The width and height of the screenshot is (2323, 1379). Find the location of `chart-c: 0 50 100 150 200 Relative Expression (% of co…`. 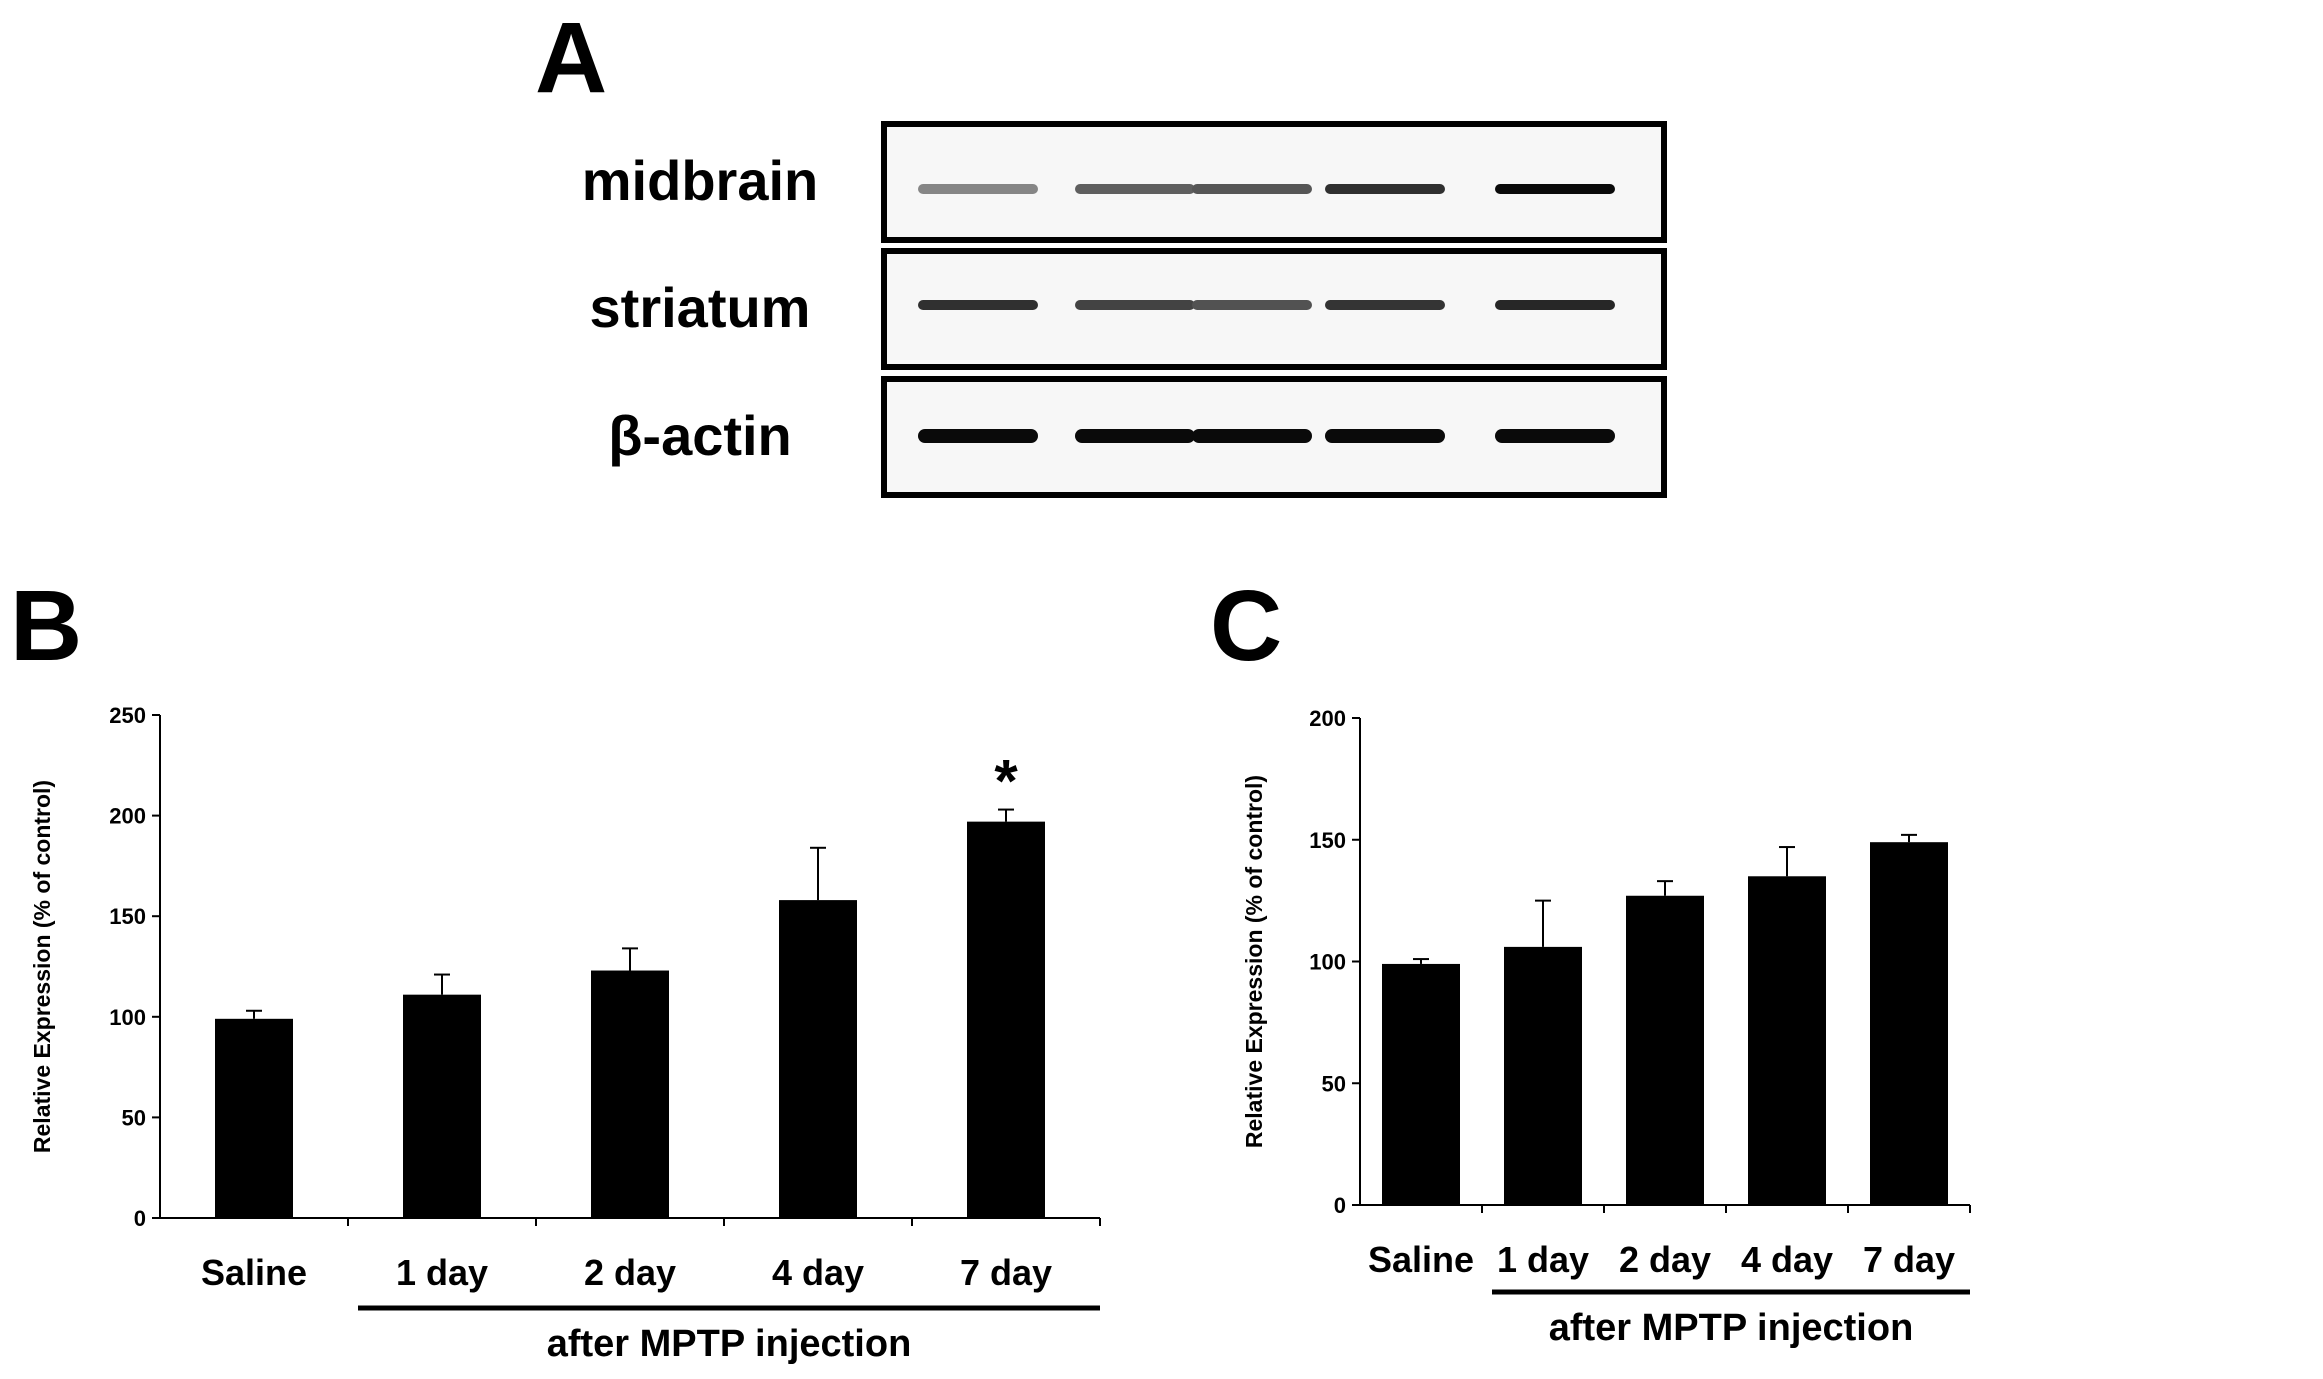

chart-c: 0 50 100 150 200 Relative Expression (% of co… is located at coordinates (1606, 1027).